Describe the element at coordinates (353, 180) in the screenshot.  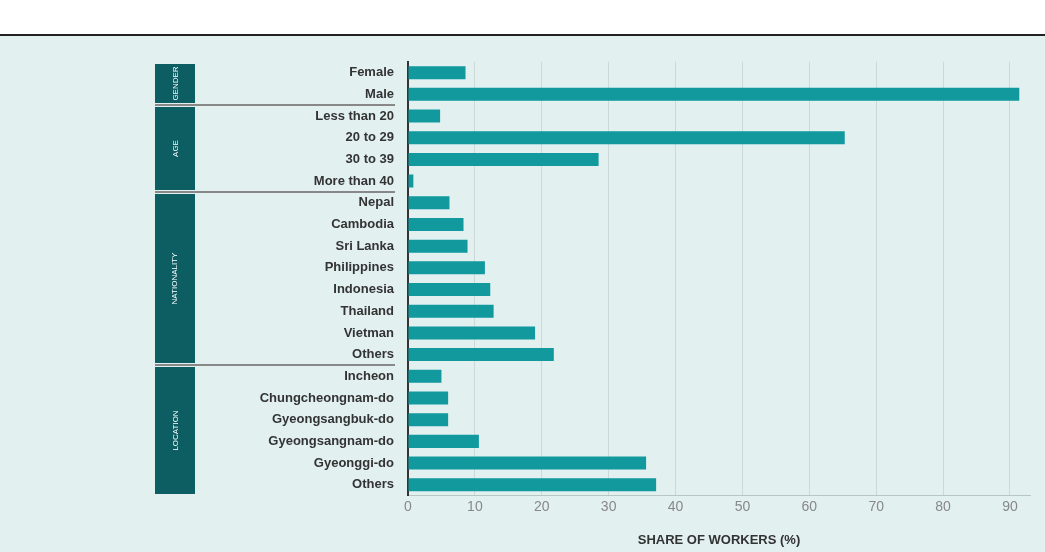
I see `y-tick-label: More than 40` at that location.